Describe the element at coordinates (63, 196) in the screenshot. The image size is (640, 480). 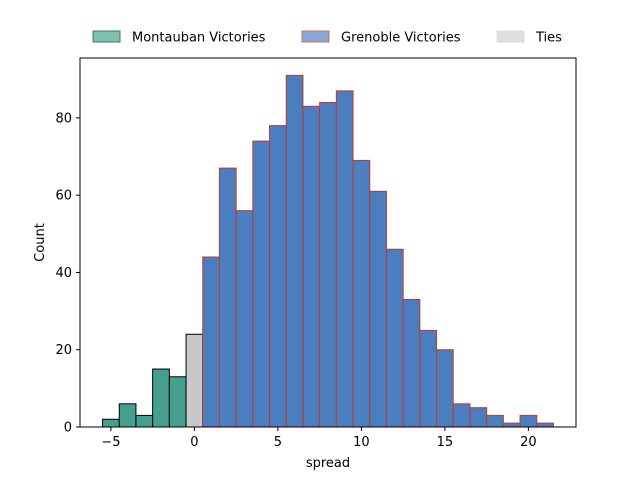
I see `y-tick-label: 60` at that location.